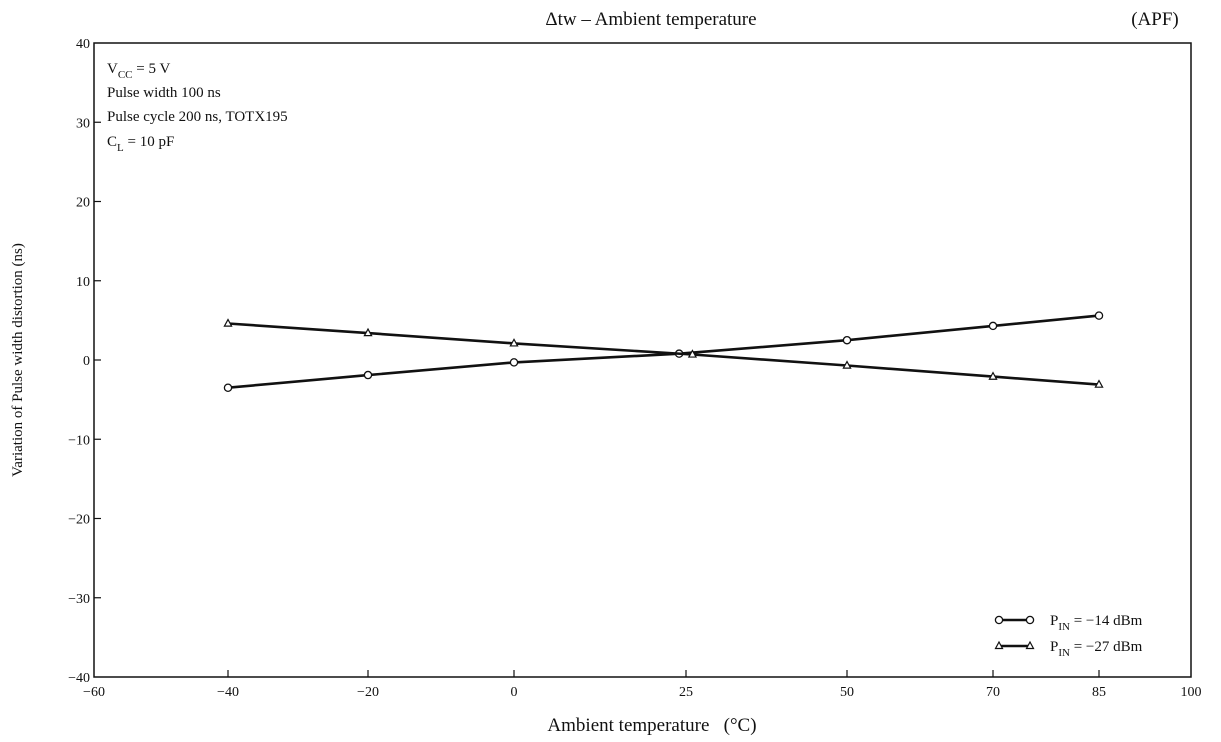 This screenshot has width=1221, height=742. What do you see at coordinates (1099, 692) in the screenshot?
I see `x-tick-label: 85` at bounding box center [1099, 692].